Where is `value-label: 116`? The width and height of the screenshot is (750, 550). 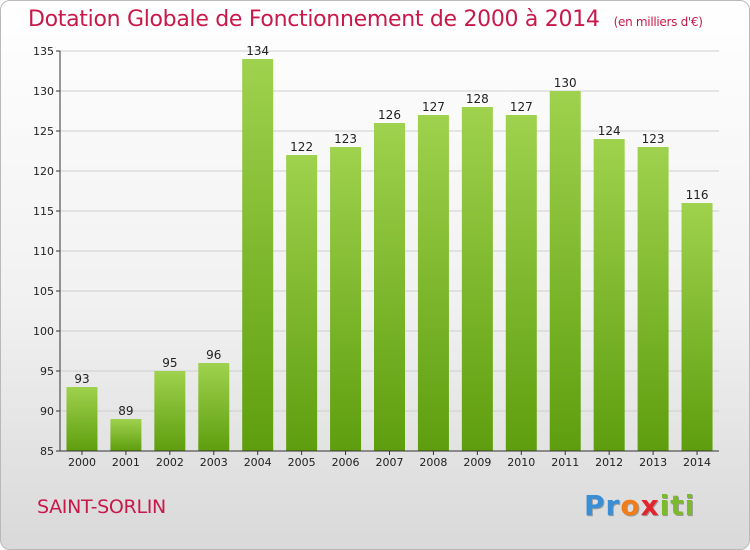
value-label: 116 is located at coordinates (697, 195).